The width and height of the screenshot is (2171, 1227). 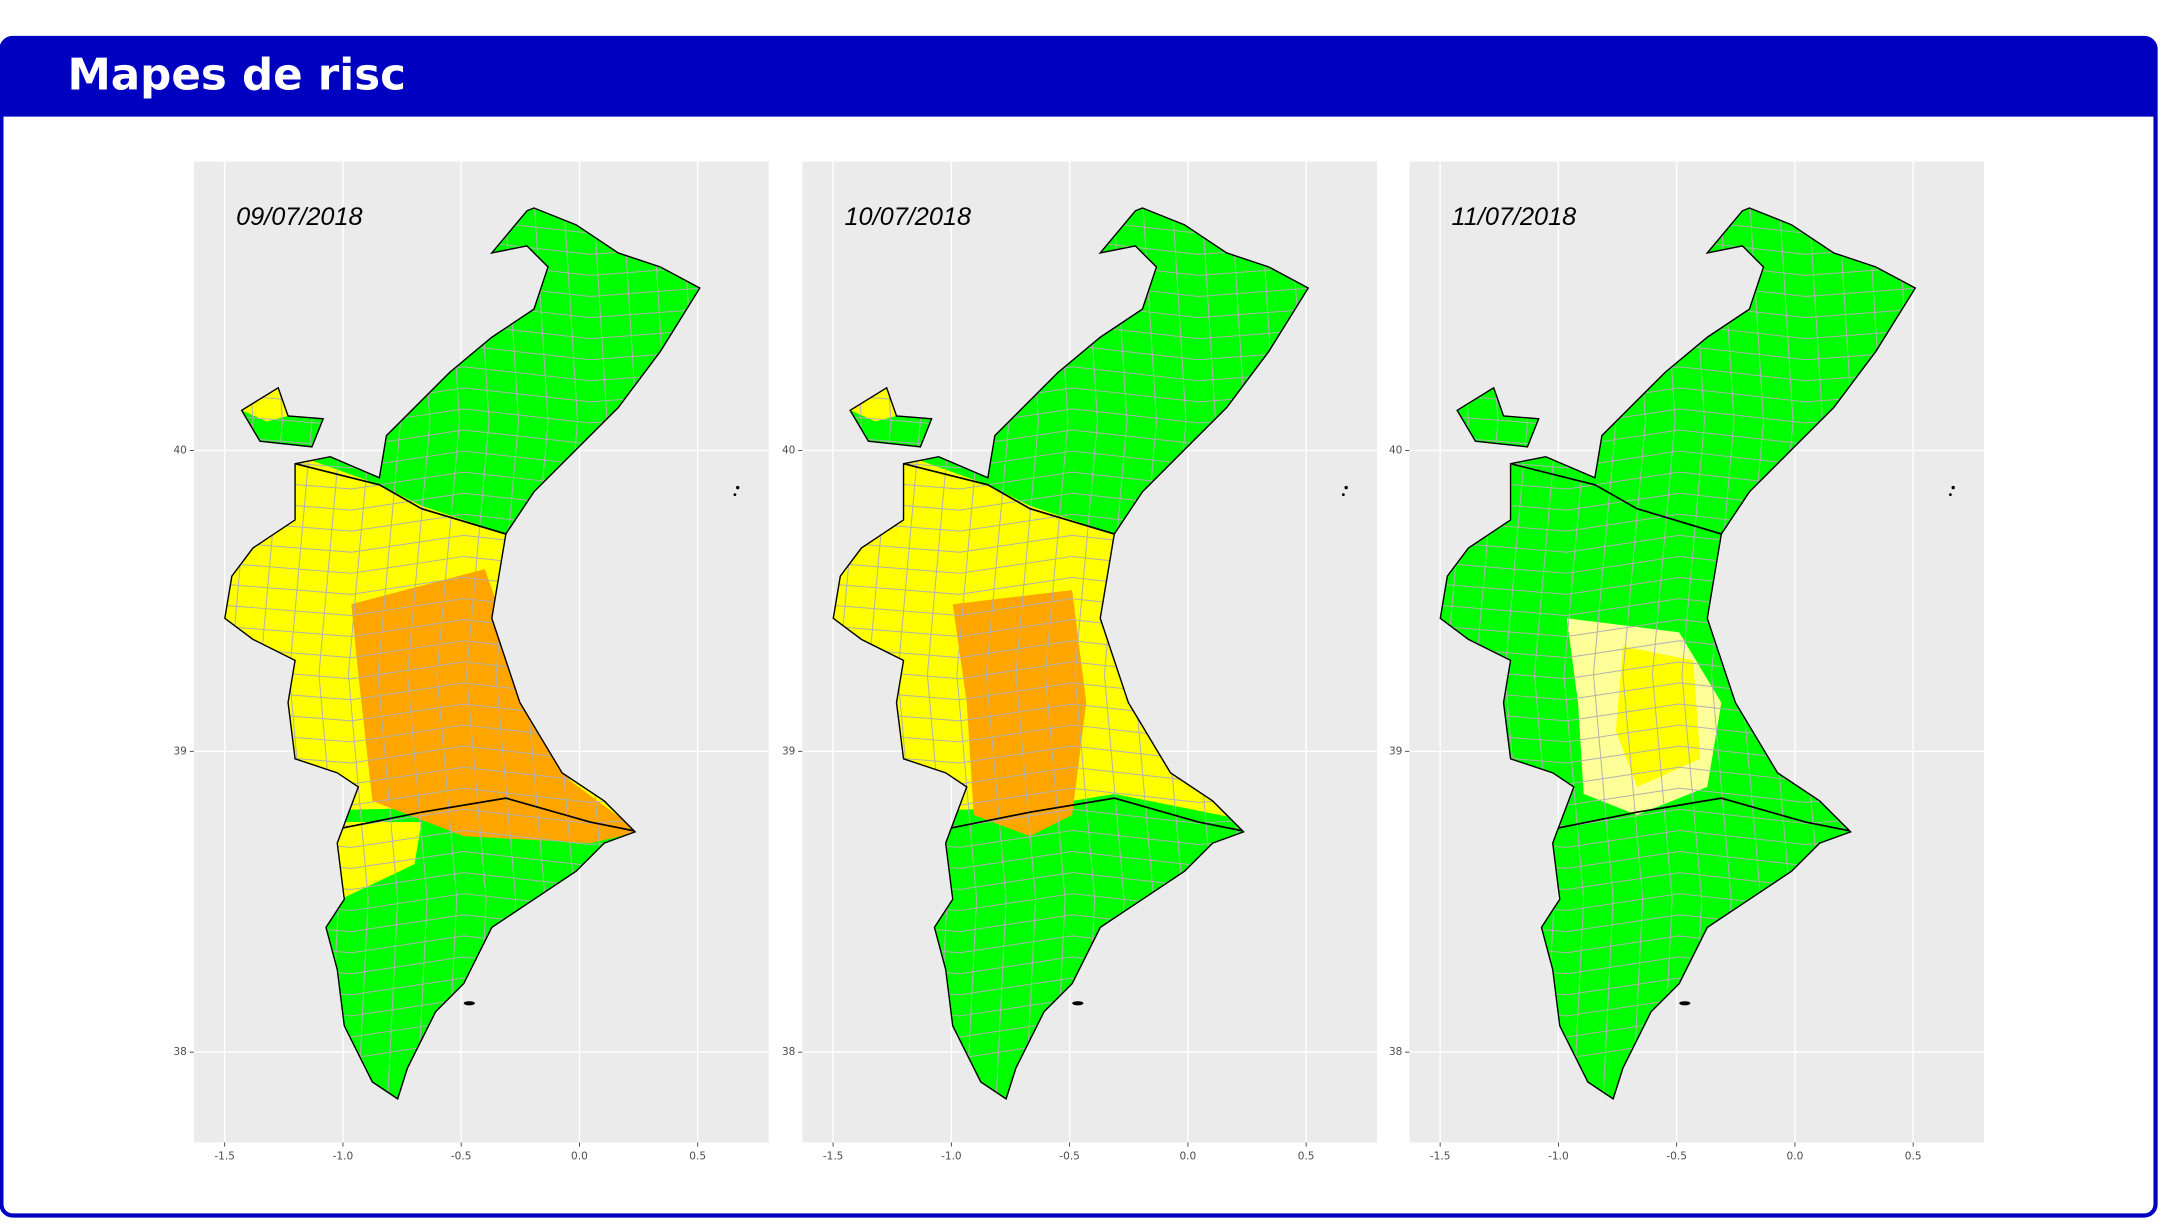 What do you see at coordinates (1514, 217) in the screenshot?
I see `date-label: 11/07/2018` at bounding box center [1514, 217].